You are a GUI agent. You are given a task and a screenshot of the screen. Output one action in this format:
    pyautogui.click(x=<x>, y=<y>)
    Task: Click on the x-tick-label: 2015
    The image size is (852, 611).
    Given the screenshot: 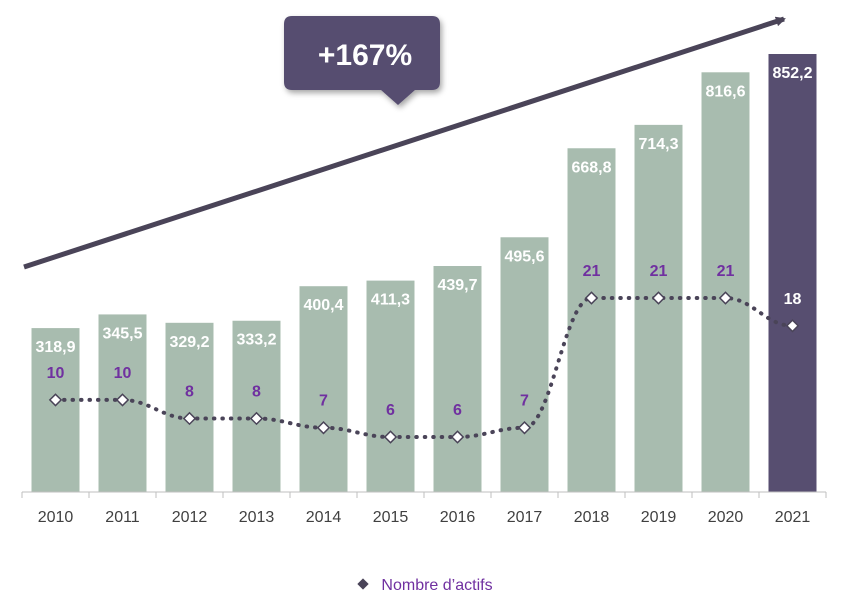 What is the action you would take?
    pyautogui.click(x=391, y=517)
    